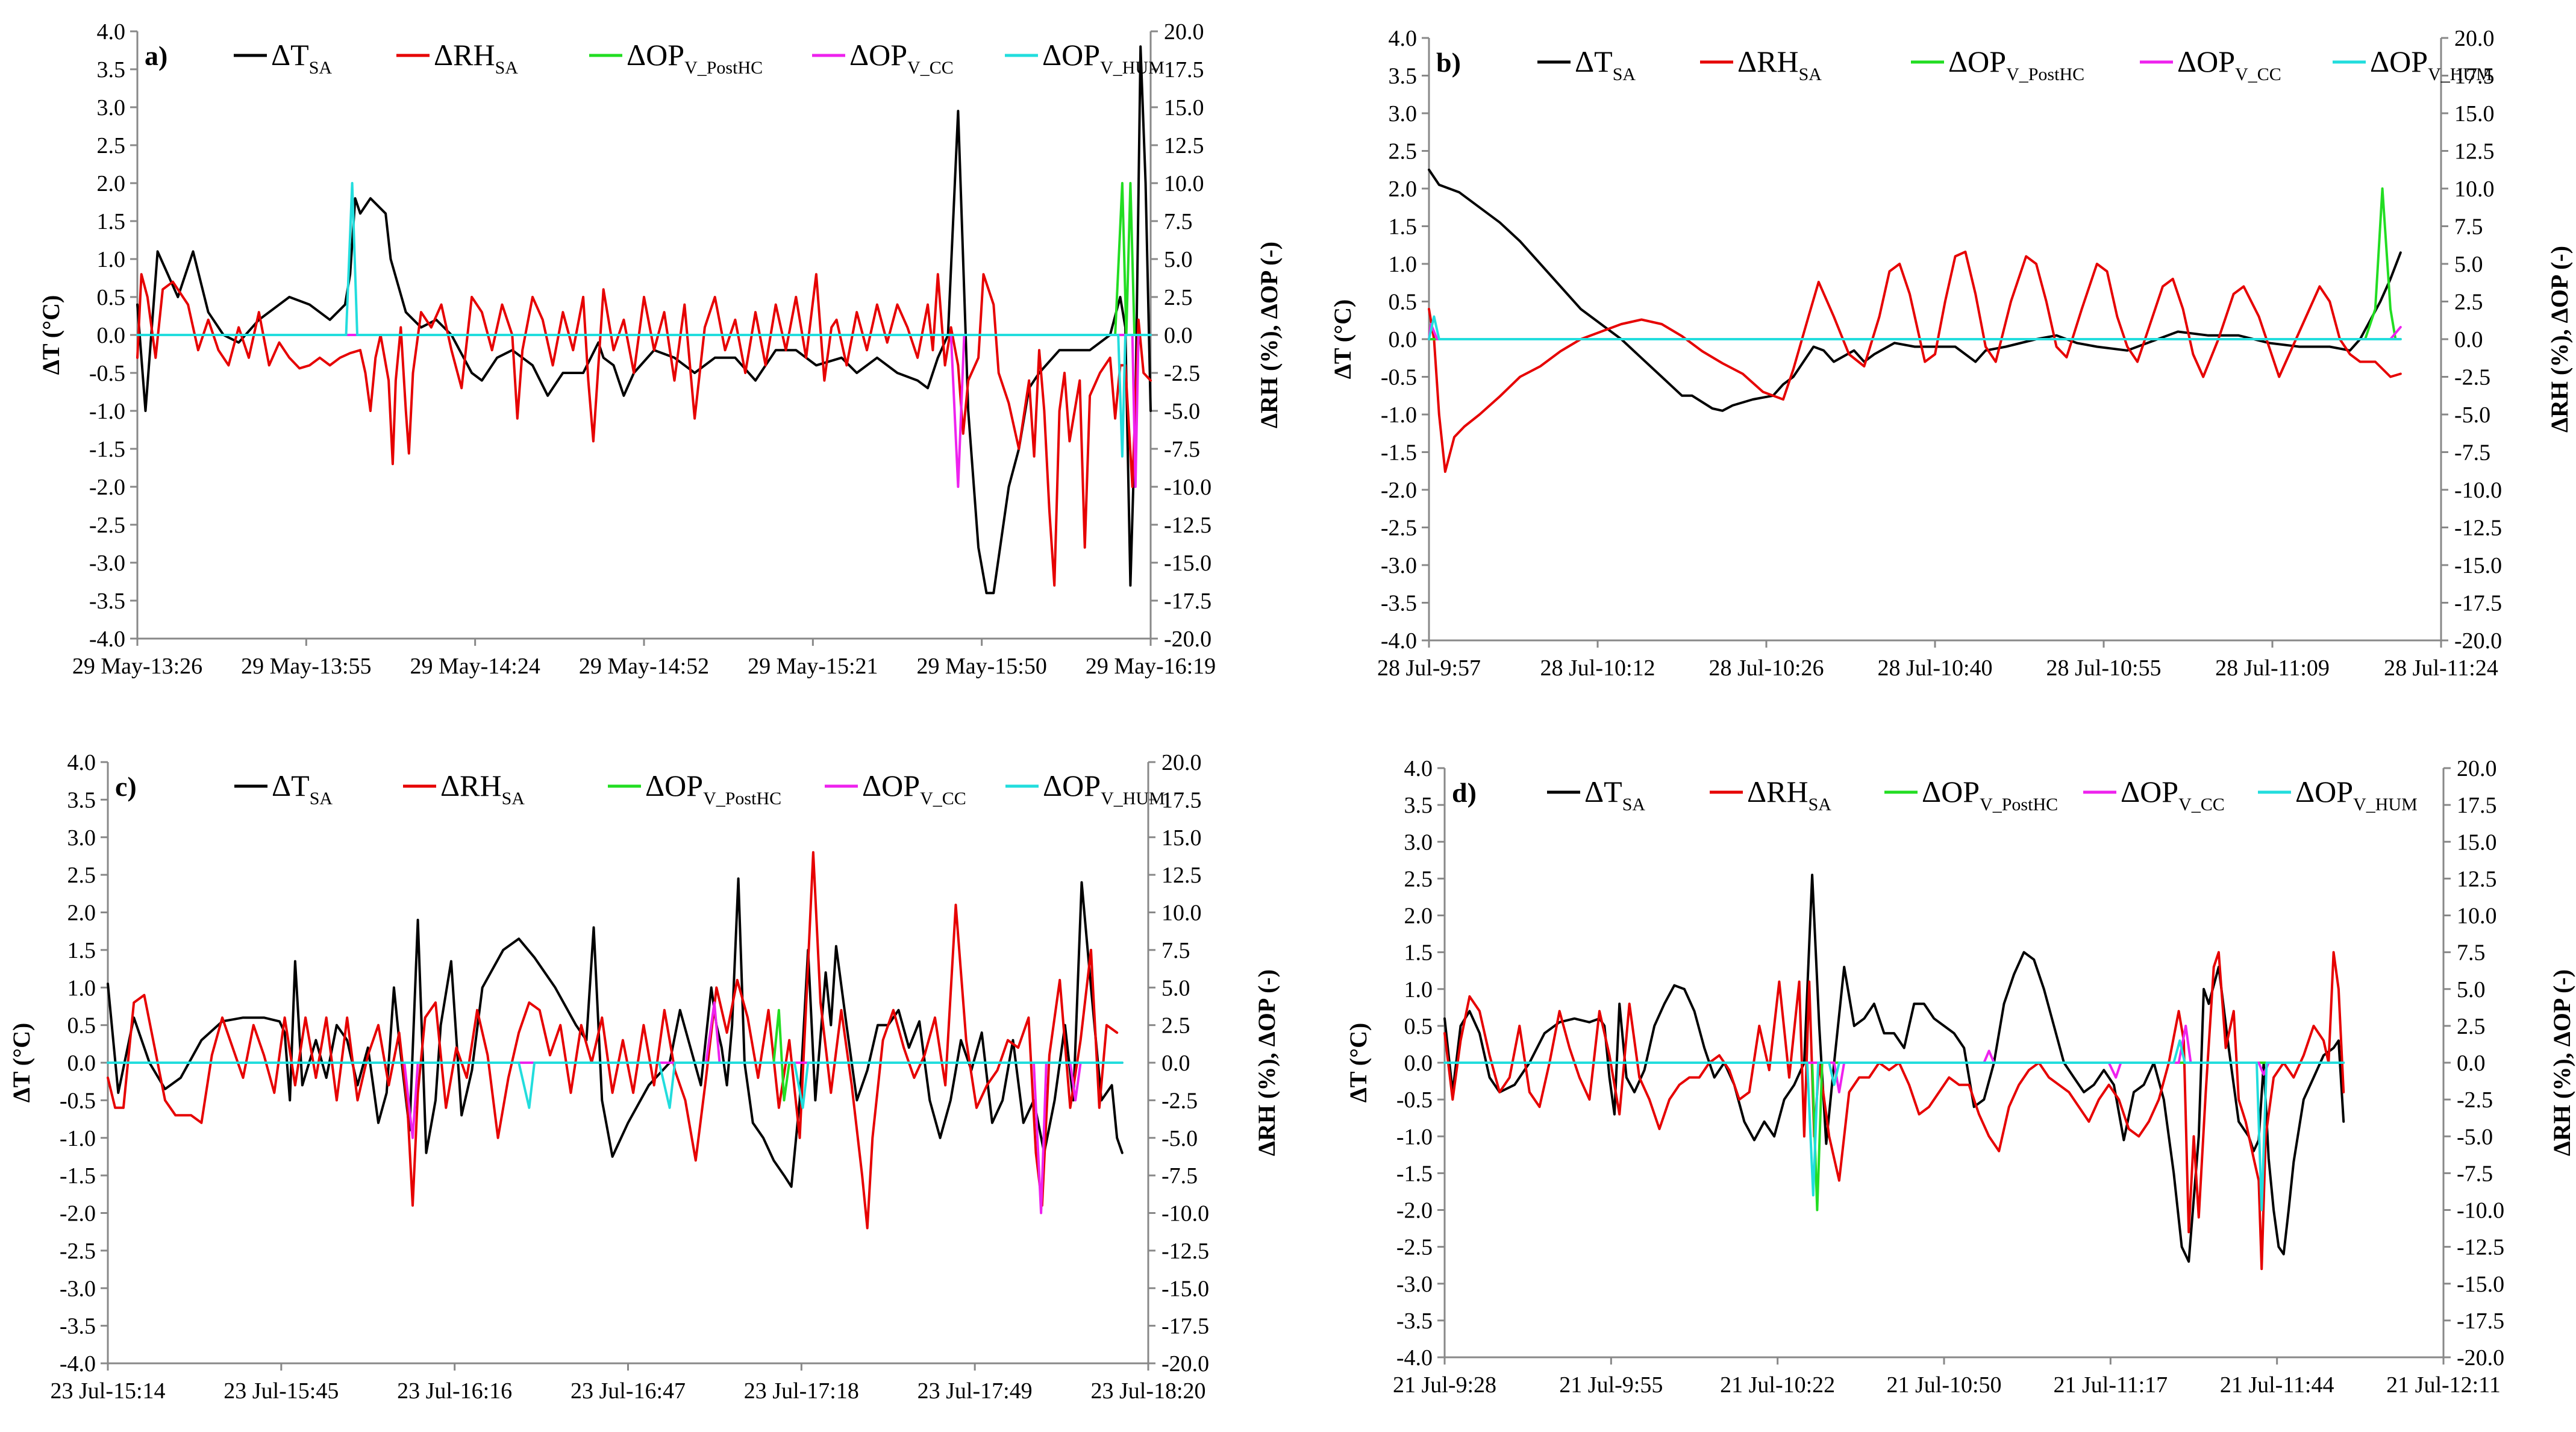 Image resolution: width=2576 pixels, height=1432 pixels. Describe the element at coordinates (1449, 62) in the screenshot. I see `panel-label: b)` at that location.